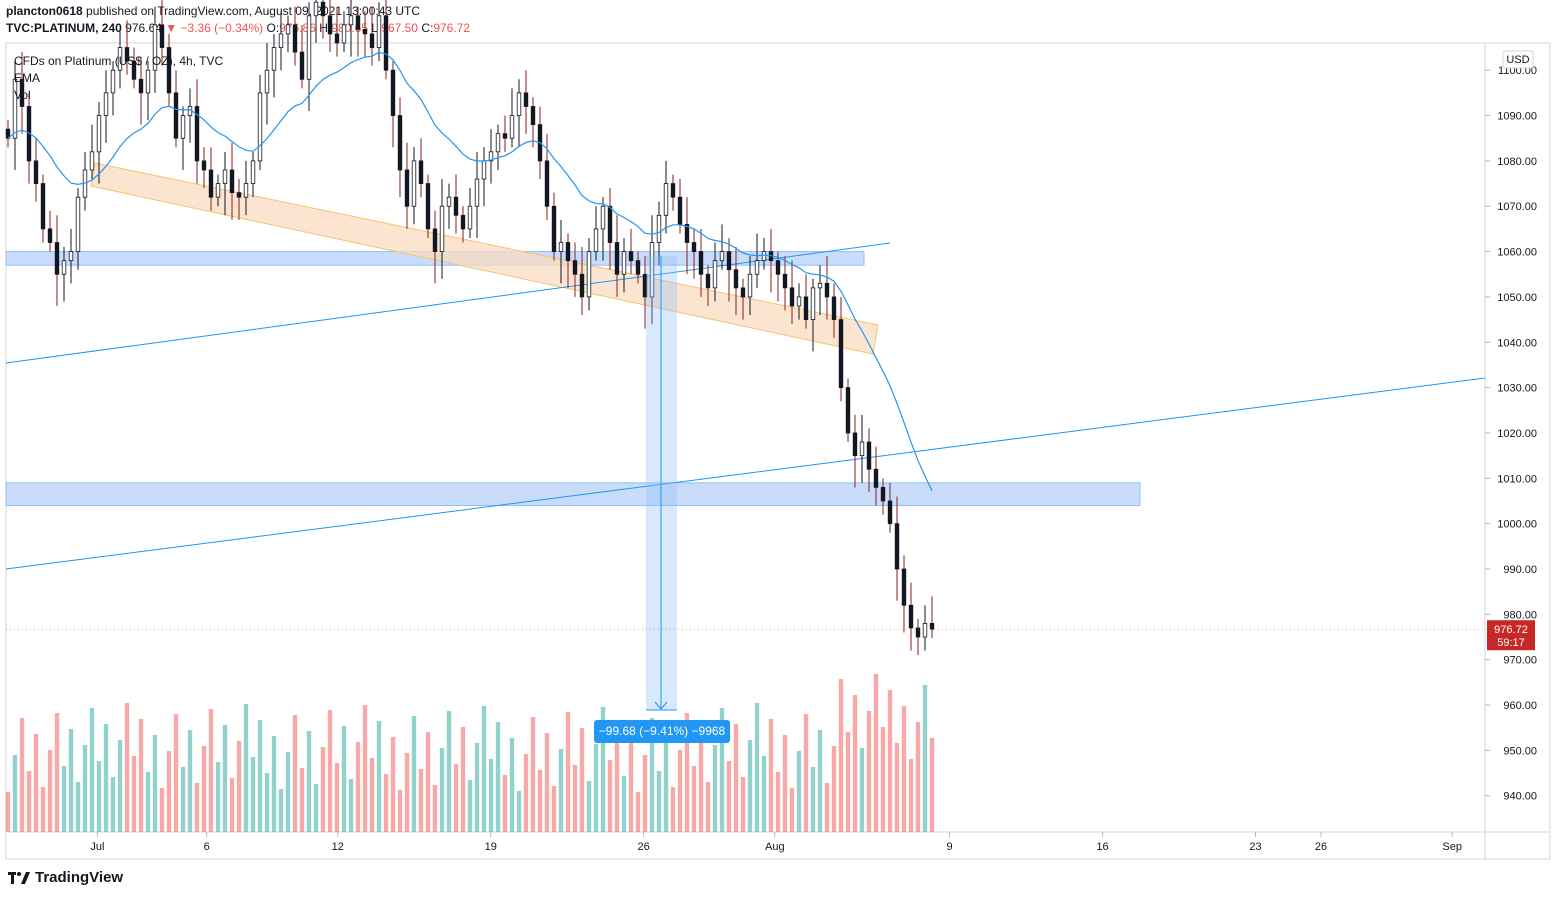 This screenshot has height=897, width=1556. I want to click on legend-ema: EMA, so click(118, 78).